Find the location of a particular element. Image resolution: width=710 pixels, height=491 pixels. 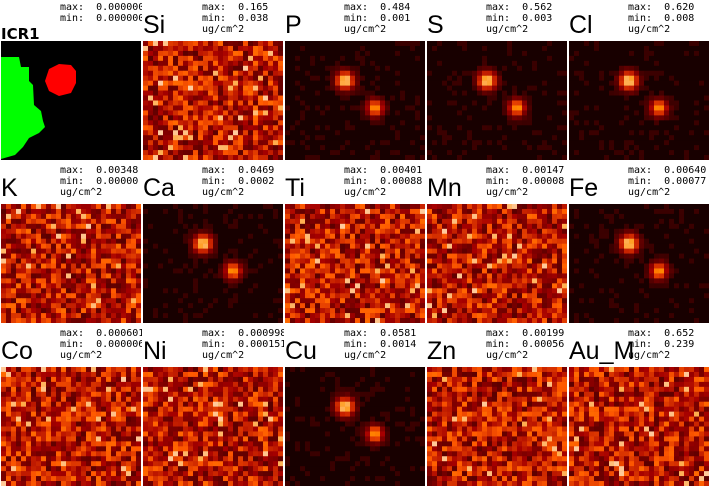

max-value: 0.562 is located at coordinates (537, 7).